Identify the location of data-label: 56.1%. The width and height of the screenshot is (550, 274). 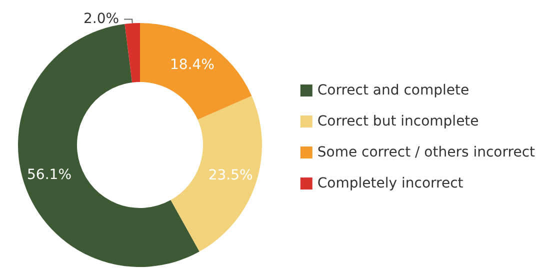
(49, 174).